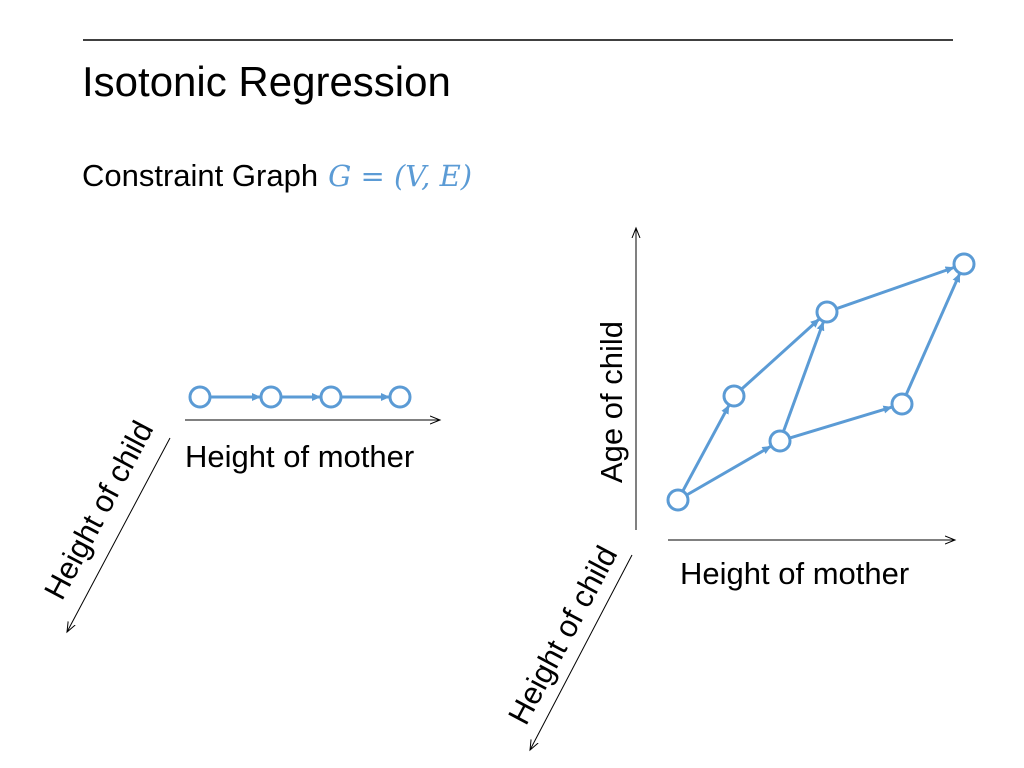 The image size is (1024, 768). I want to click on y-axis-label: Age of child, so click(611, 402).